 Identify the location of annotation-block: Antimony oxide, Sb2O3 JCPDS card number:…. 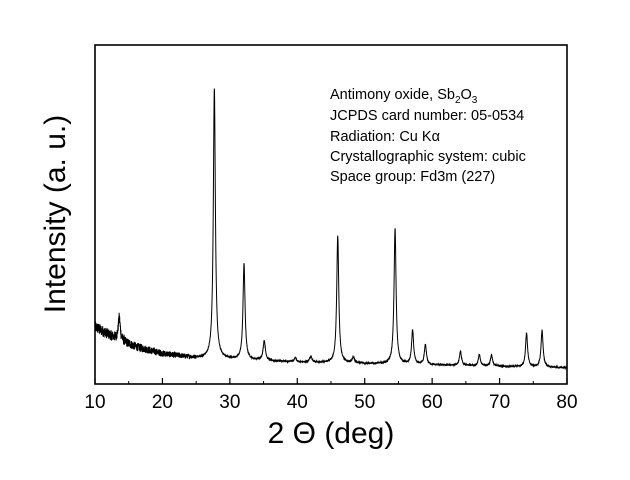
(428, 136).